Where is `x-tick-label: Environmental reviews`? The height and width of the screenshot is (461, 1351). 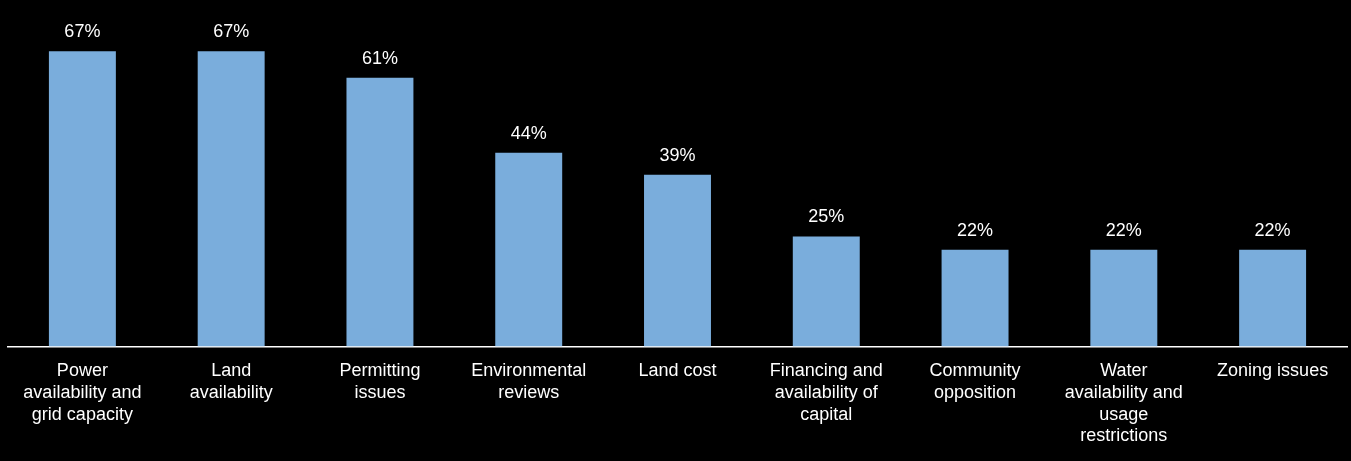
x-tick-label: Environmental reviews is located at coordinates (529, 381).